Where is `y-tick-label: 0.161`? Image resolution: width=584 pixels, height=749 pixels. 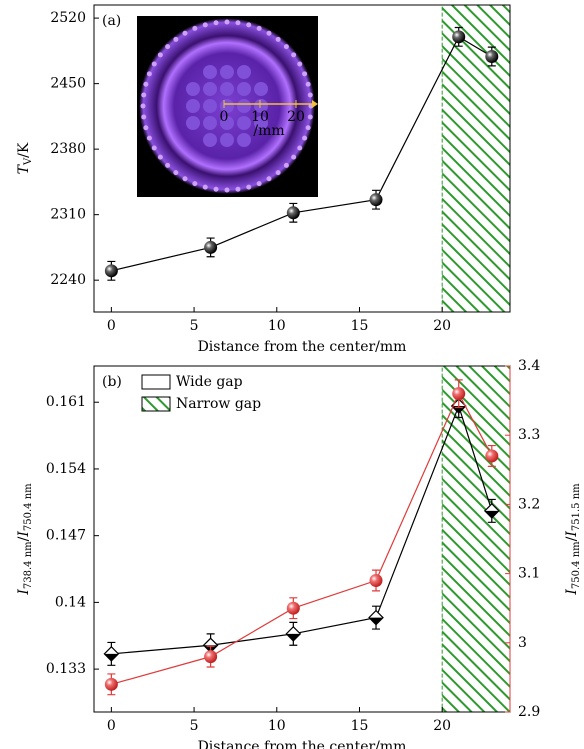
y-tick-label: 0.161 is located at coordinates (66, 402).